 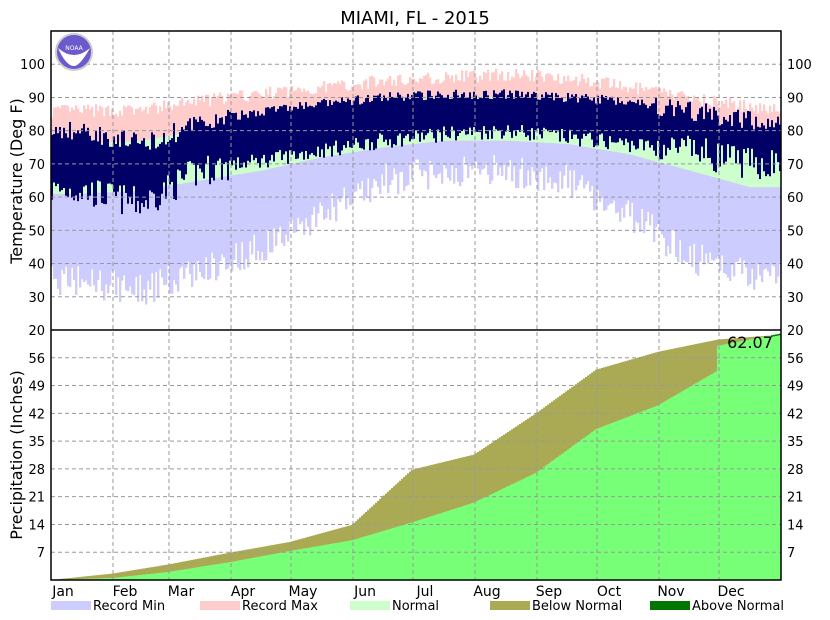 What do you see at coordinates (425, 592) in the screenshot?
I see `month-tick-label: Jul` at bounding box center [425, 592].